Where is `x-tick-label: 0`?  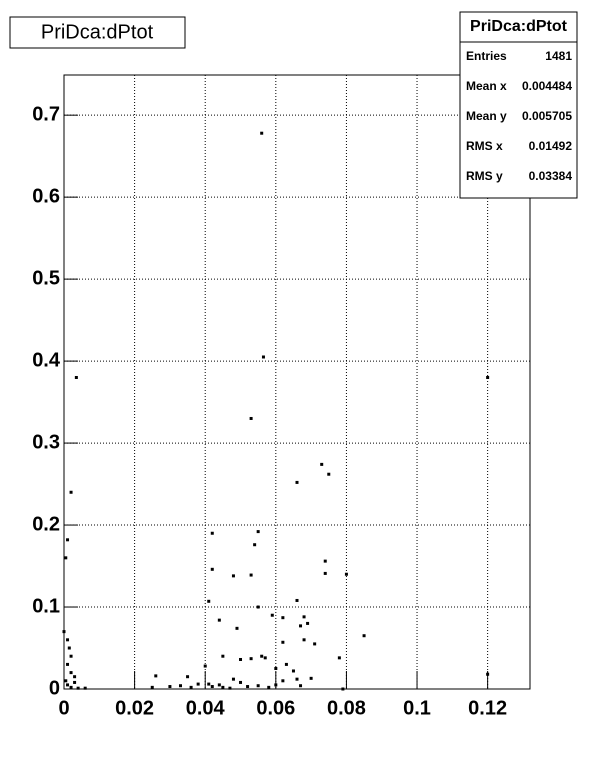
x-tick-label: 0 is located at coordinates (63, 708).